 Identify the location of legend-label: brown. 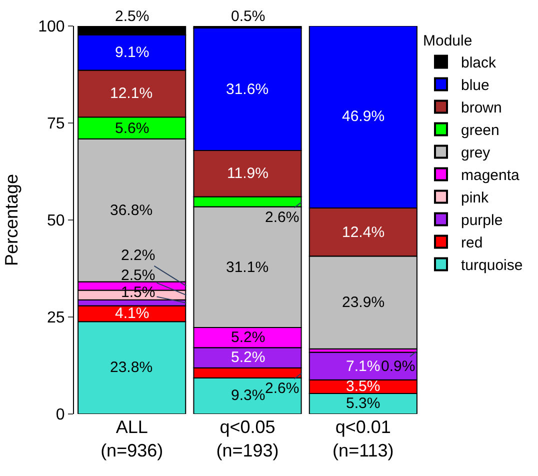
(481, 108).